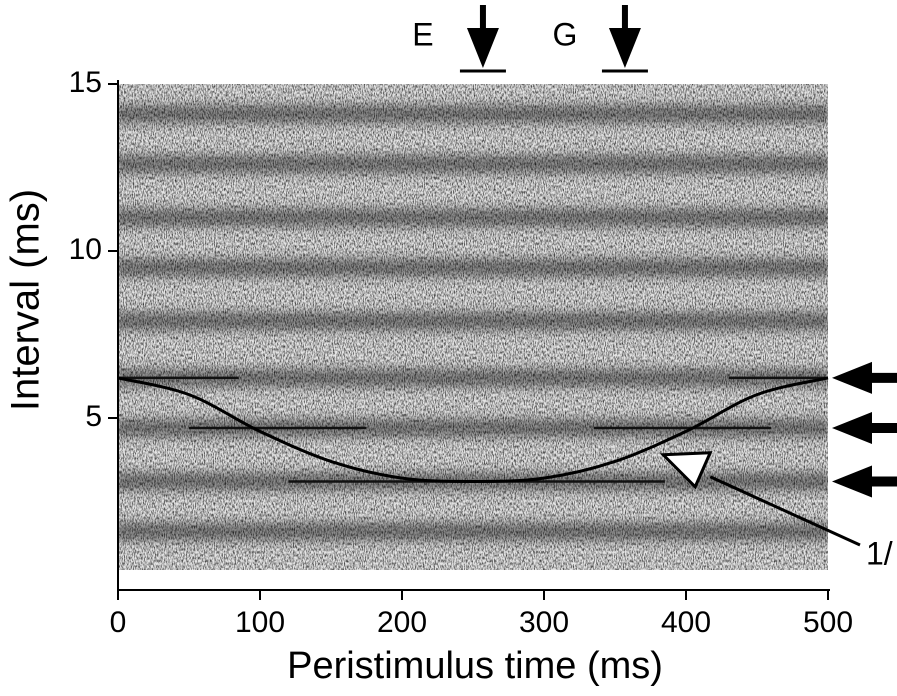 This screenshot has width=897, height=696. Describe the element at coordinates (93, 416) in the screenshot. I see `y-tick-label: 5` at that location.